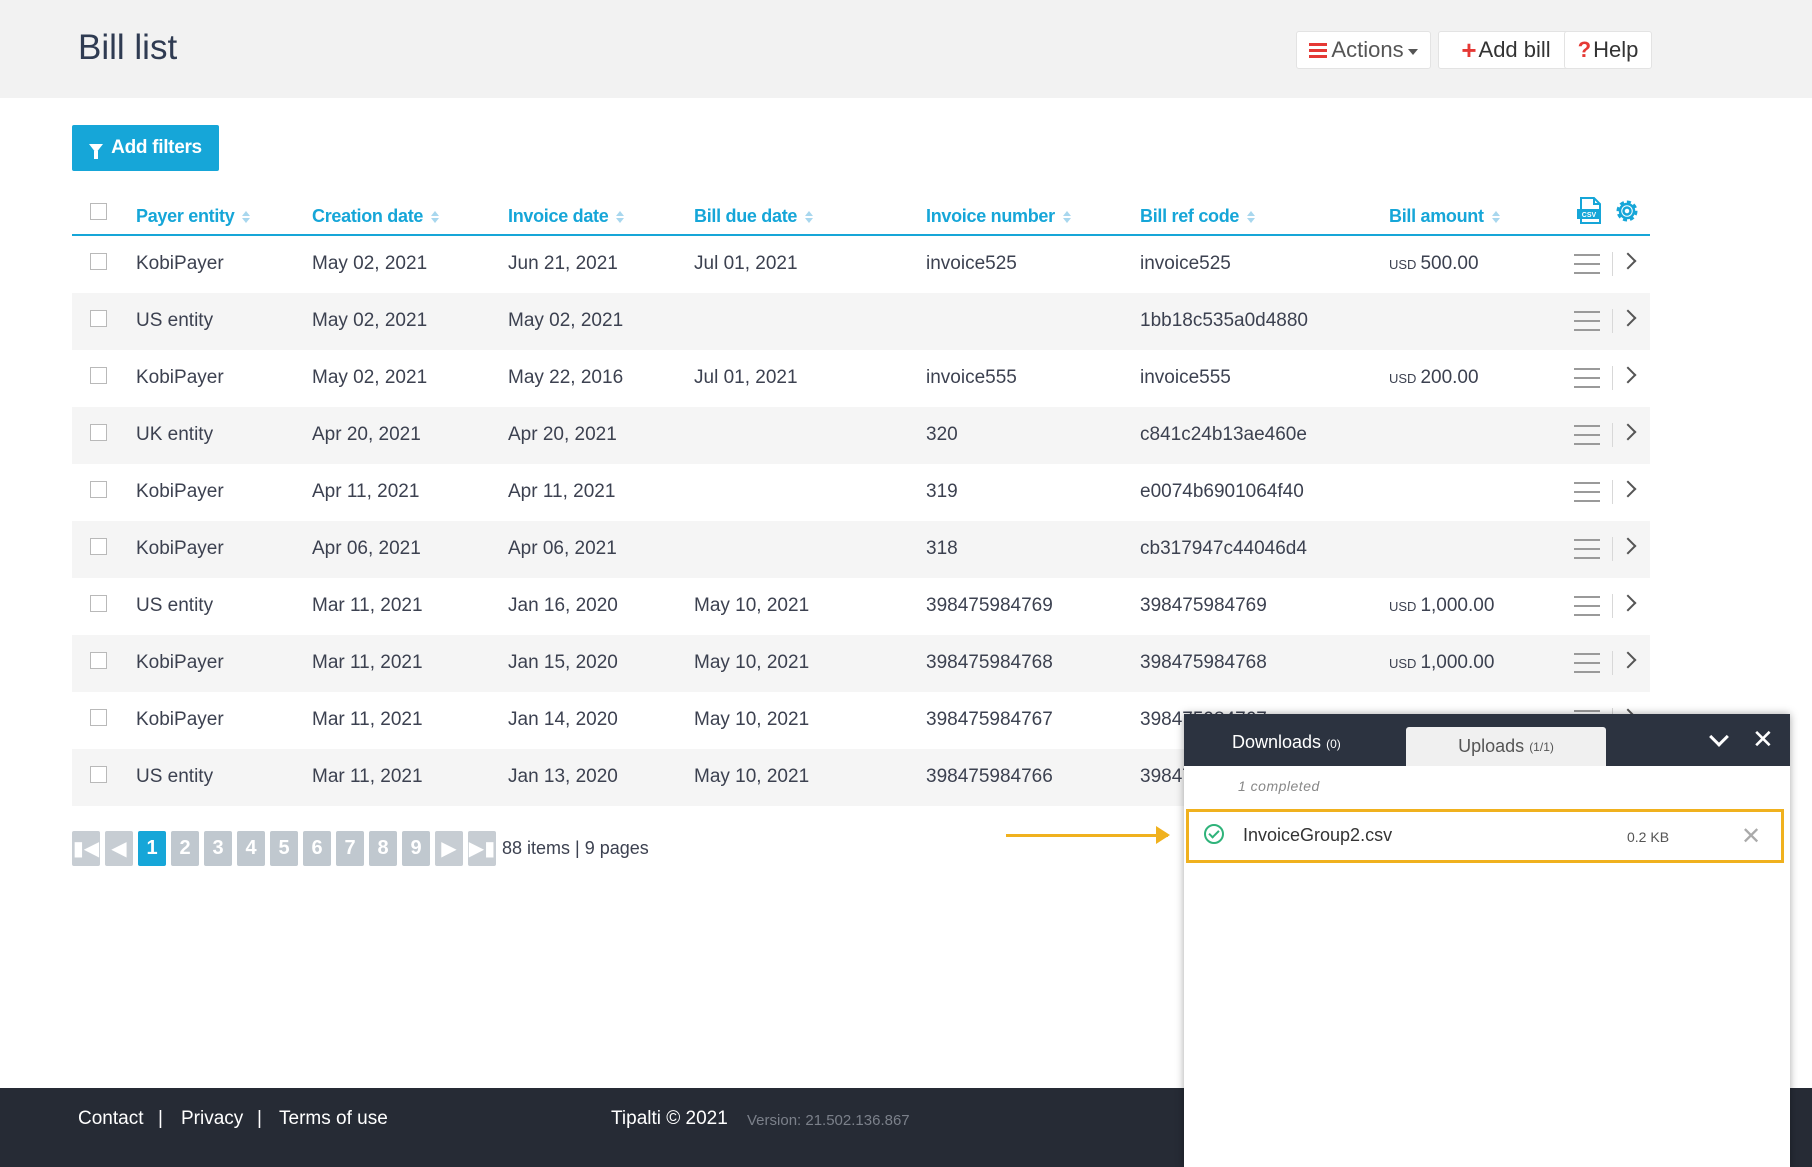 The image size is (1812, 1167). What do you see at coordinates (449, 848) in the screenshot?
I see `next-page-icon: ▶` at bounding box center [449, 848].